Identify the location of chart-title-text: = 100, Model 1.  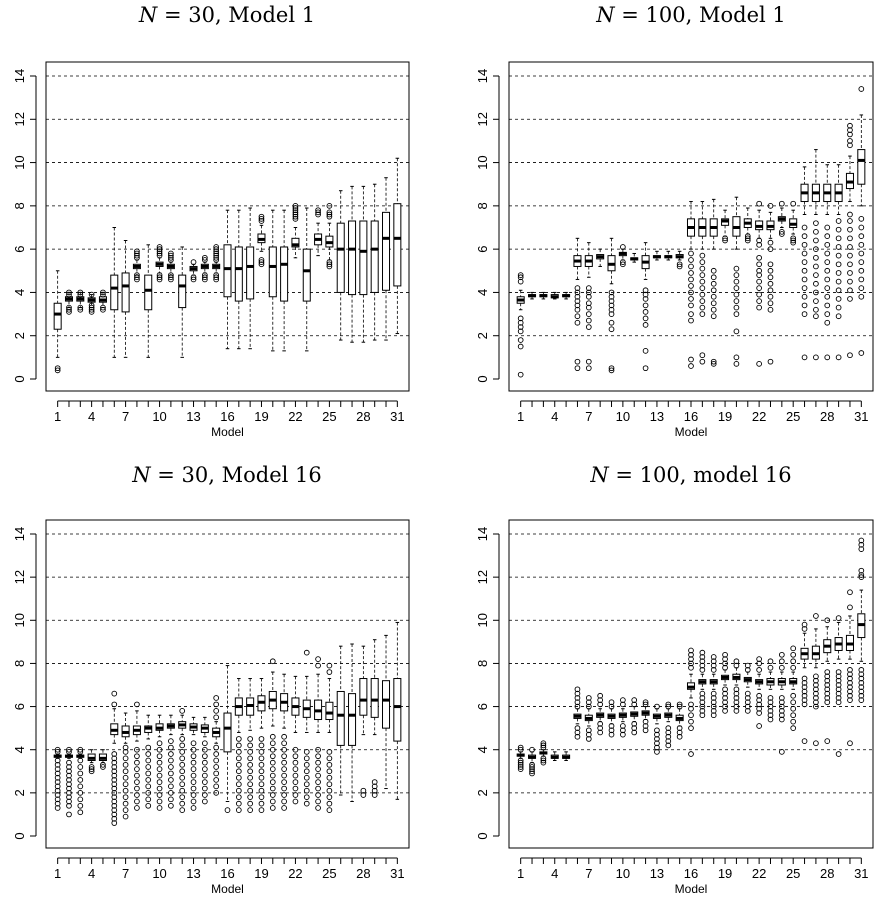
(700, 15).